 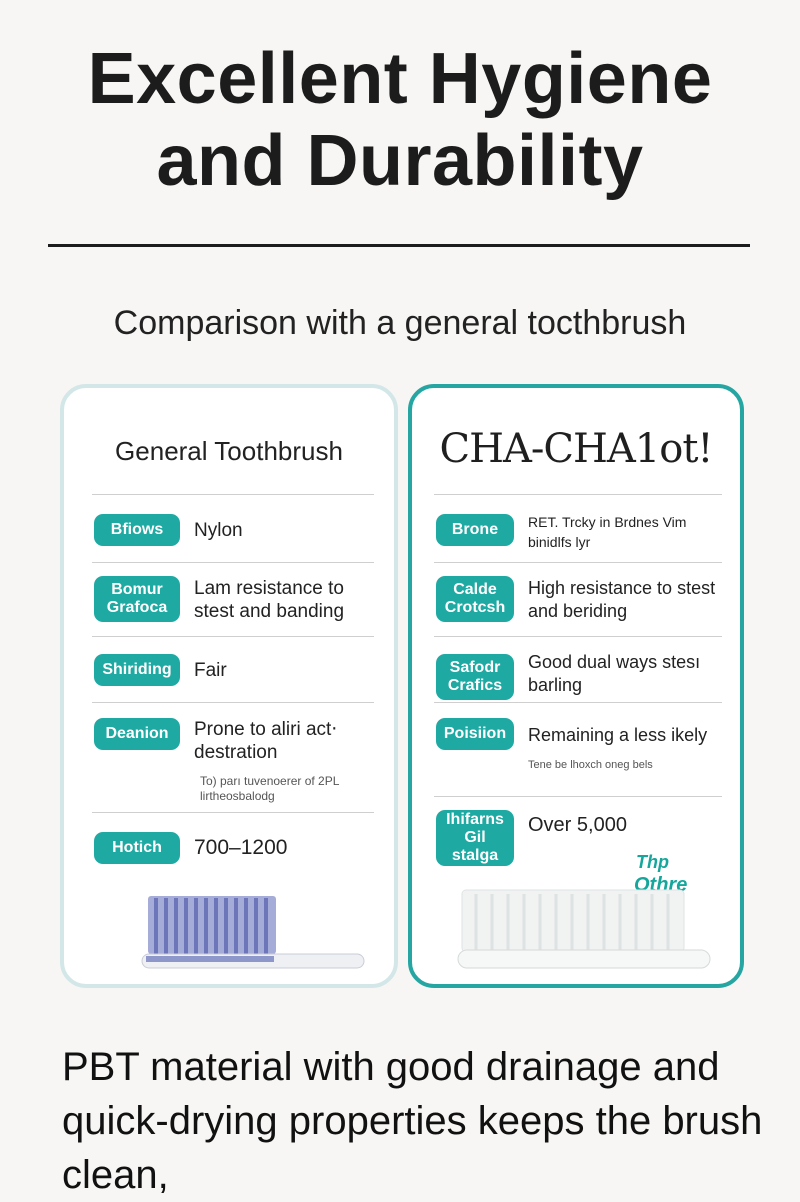 What do you see at coordinates (269, 600) in the screenshot?
I see `general-row-2-value: Lam resistance to stest and banding` at bounding box center [269, 600].